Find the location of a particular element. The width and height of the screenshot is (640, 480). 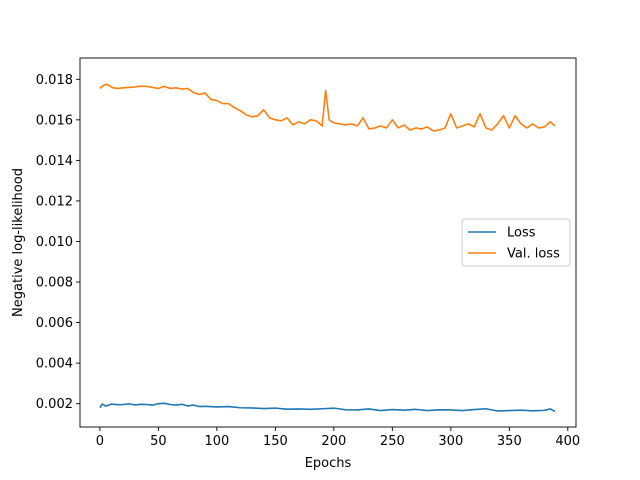

x-tick-label: 200 is located at coordinates (333, 441).